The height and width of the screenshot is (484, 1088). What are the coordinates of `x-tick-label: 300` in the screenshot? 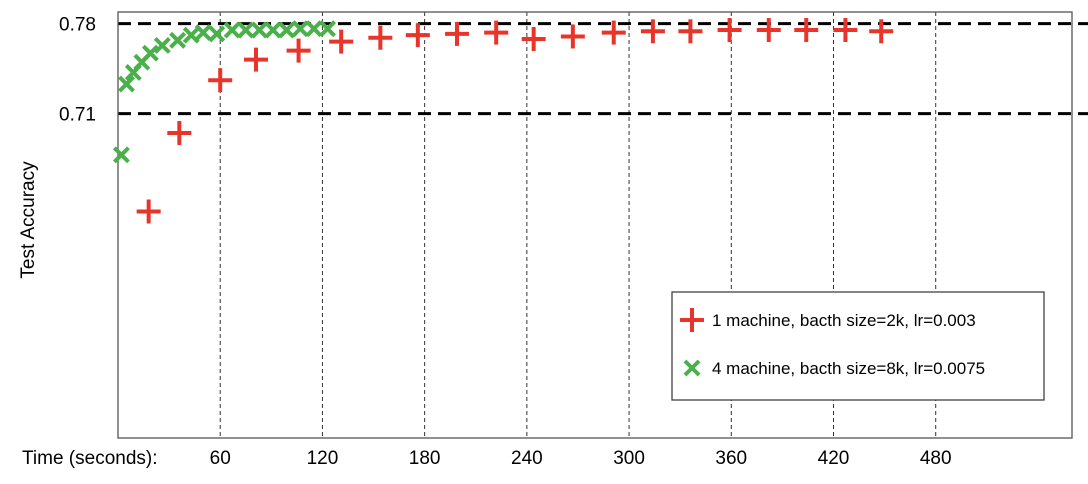 It's located at (629, 458).